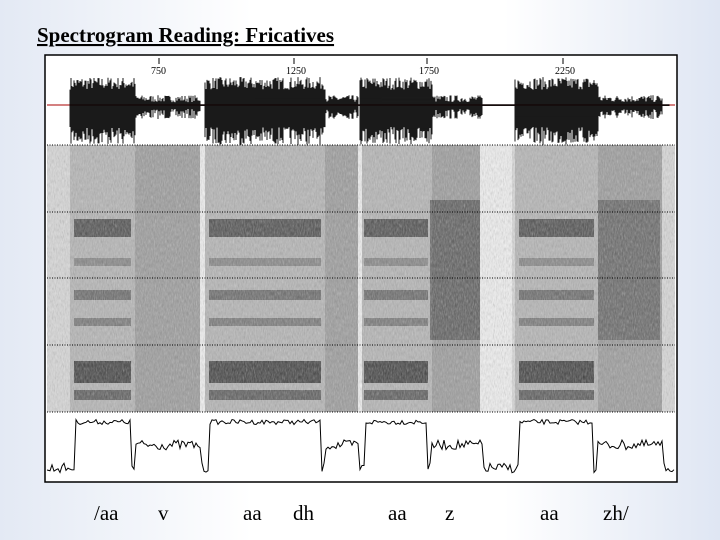 Image resolution: width=720 pixels, height=540 pixels. I want to click on time-tick-label: 2250, so click(565, 71).